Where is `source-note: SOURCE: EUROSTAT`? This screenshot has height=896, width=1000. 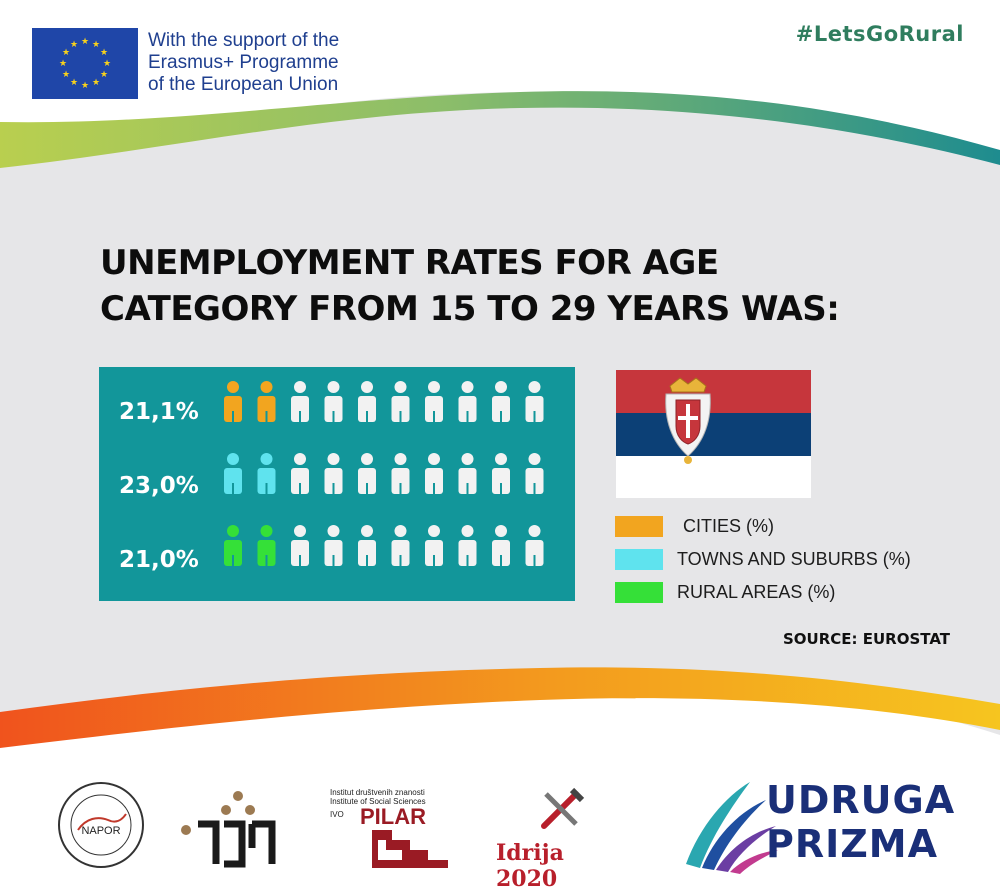 source-note: SOURCE: EUROSTAT is located at coordinates (866, 639).